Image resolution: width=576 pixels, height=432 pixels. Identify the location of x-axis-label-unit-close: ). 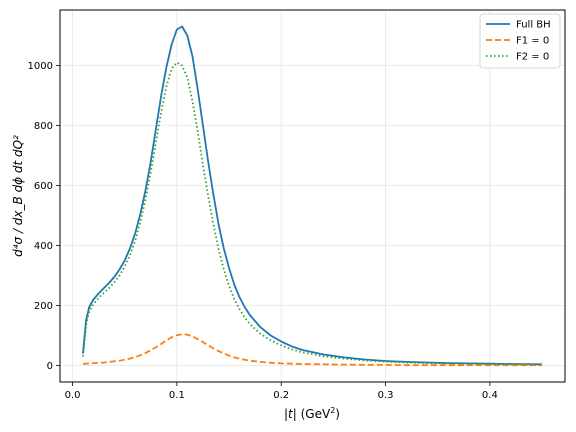
(337, 414).